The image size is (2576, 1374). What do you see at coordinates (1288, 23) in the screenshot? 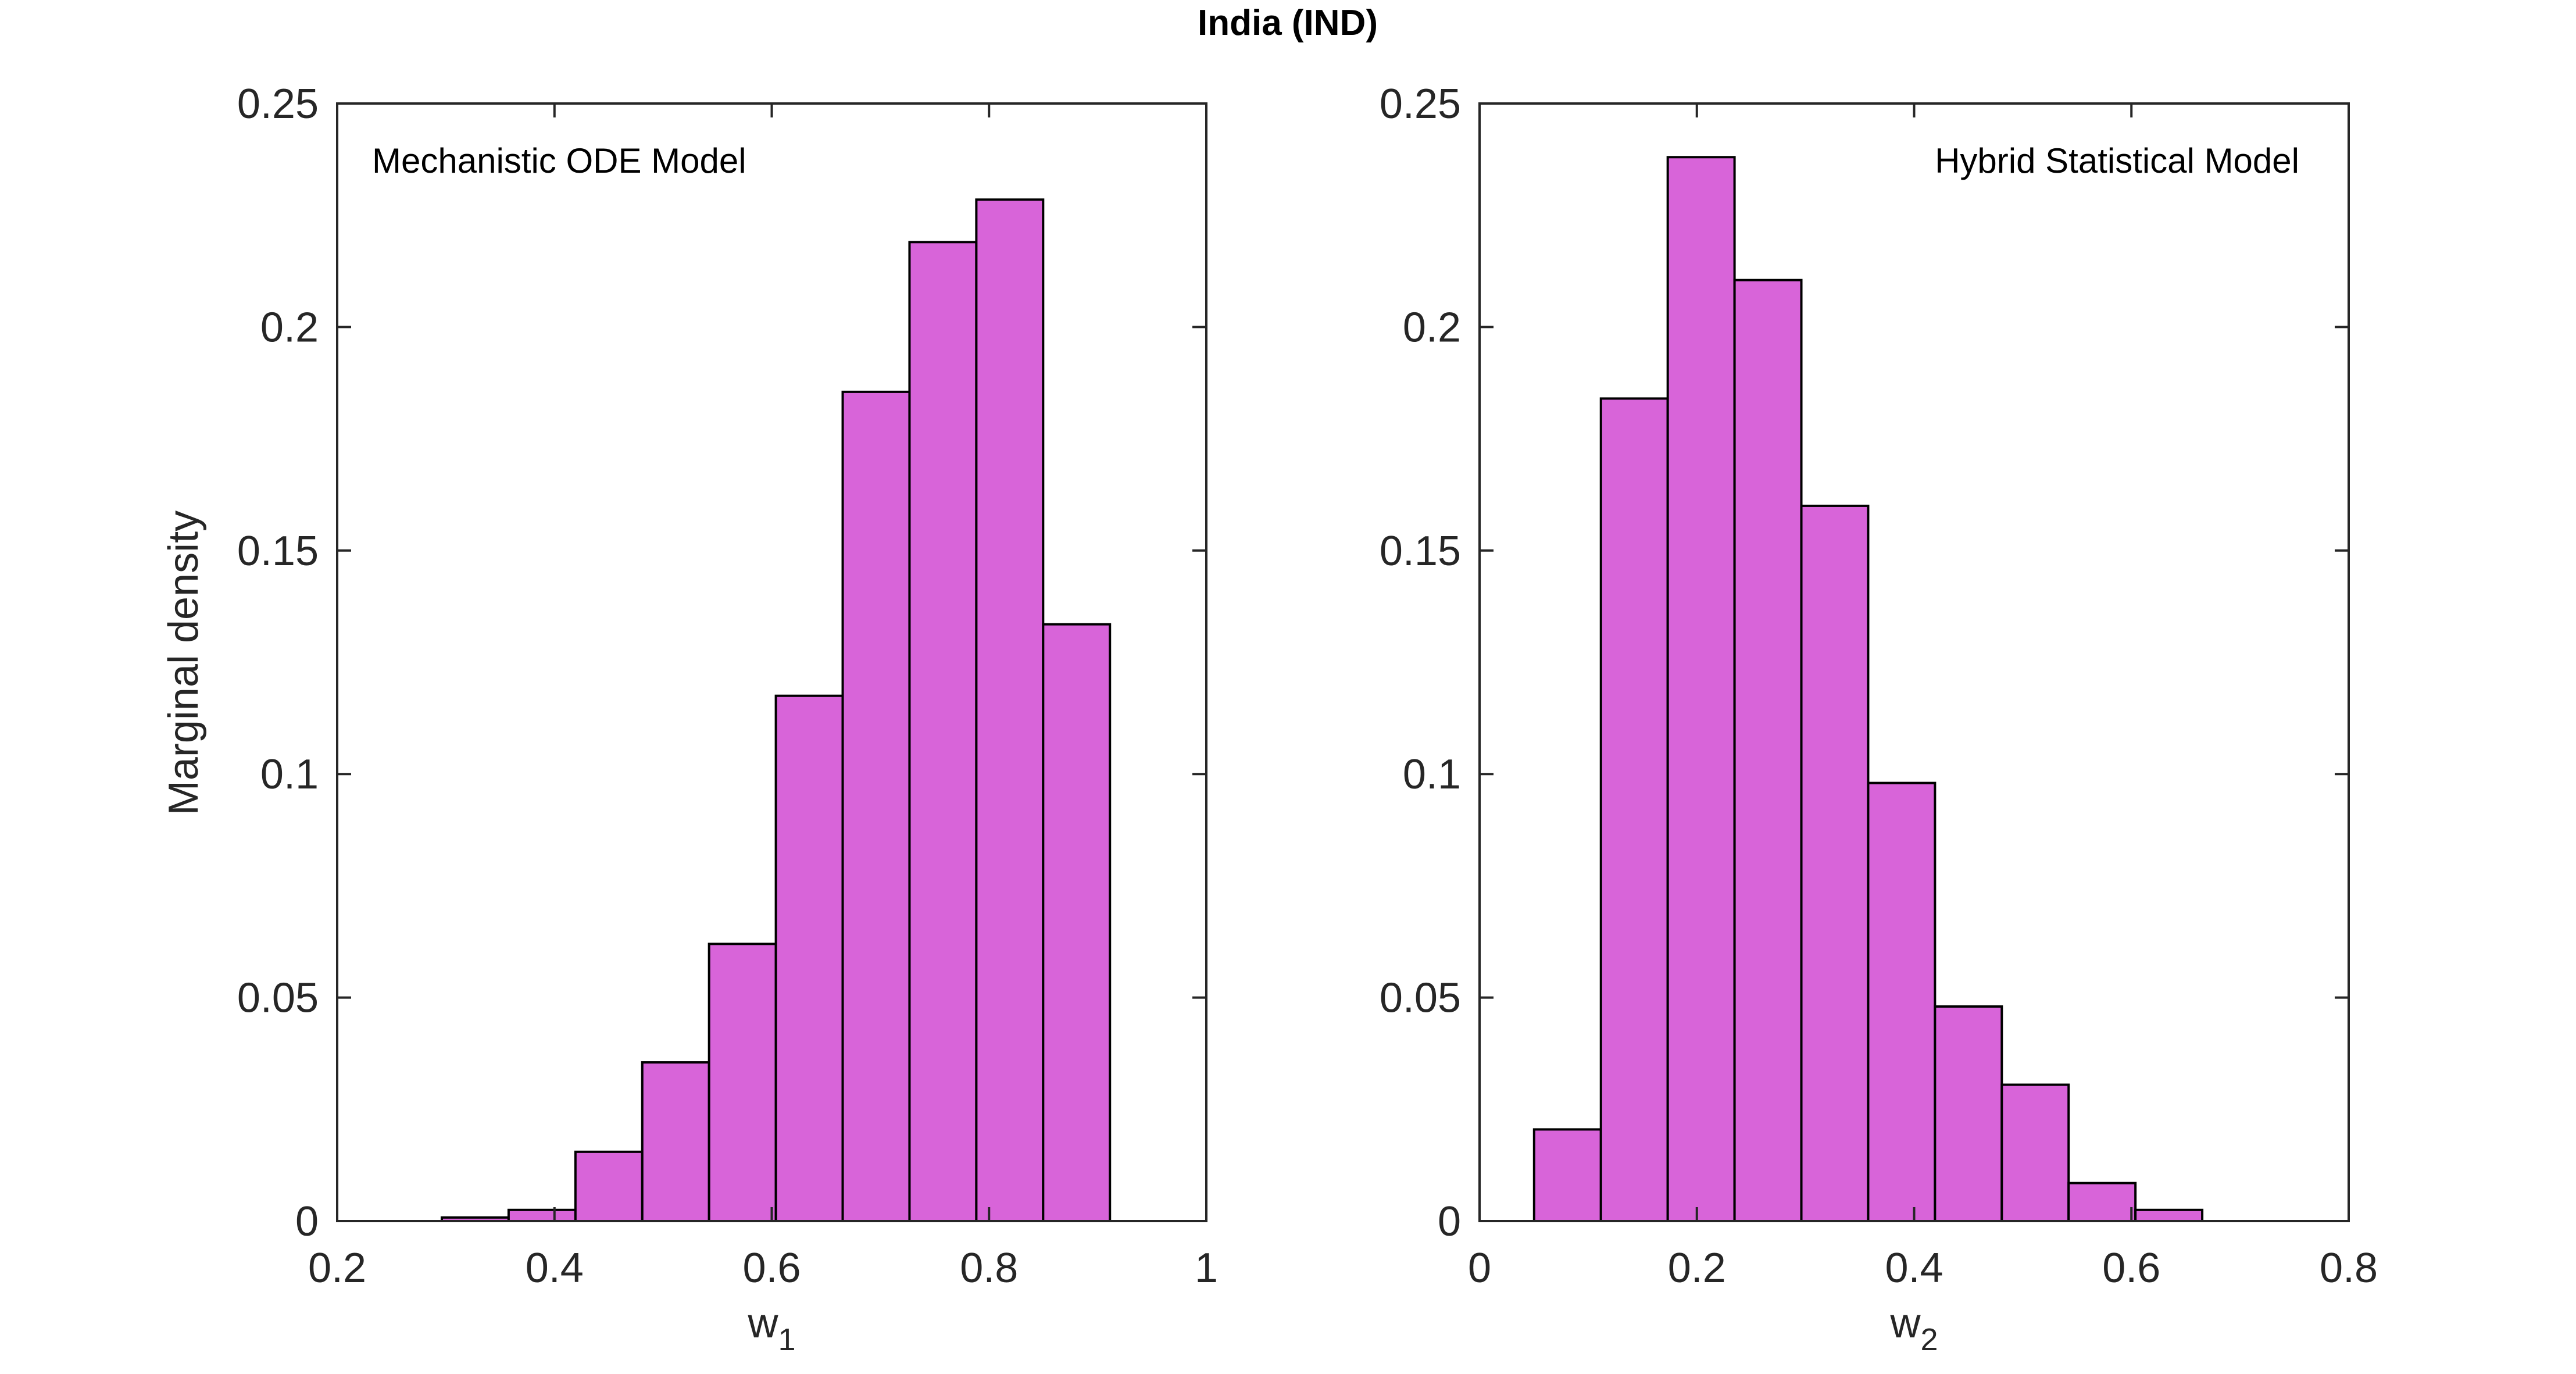
I see `figure-title: India (IND)` at bounding box center [1288, 23].